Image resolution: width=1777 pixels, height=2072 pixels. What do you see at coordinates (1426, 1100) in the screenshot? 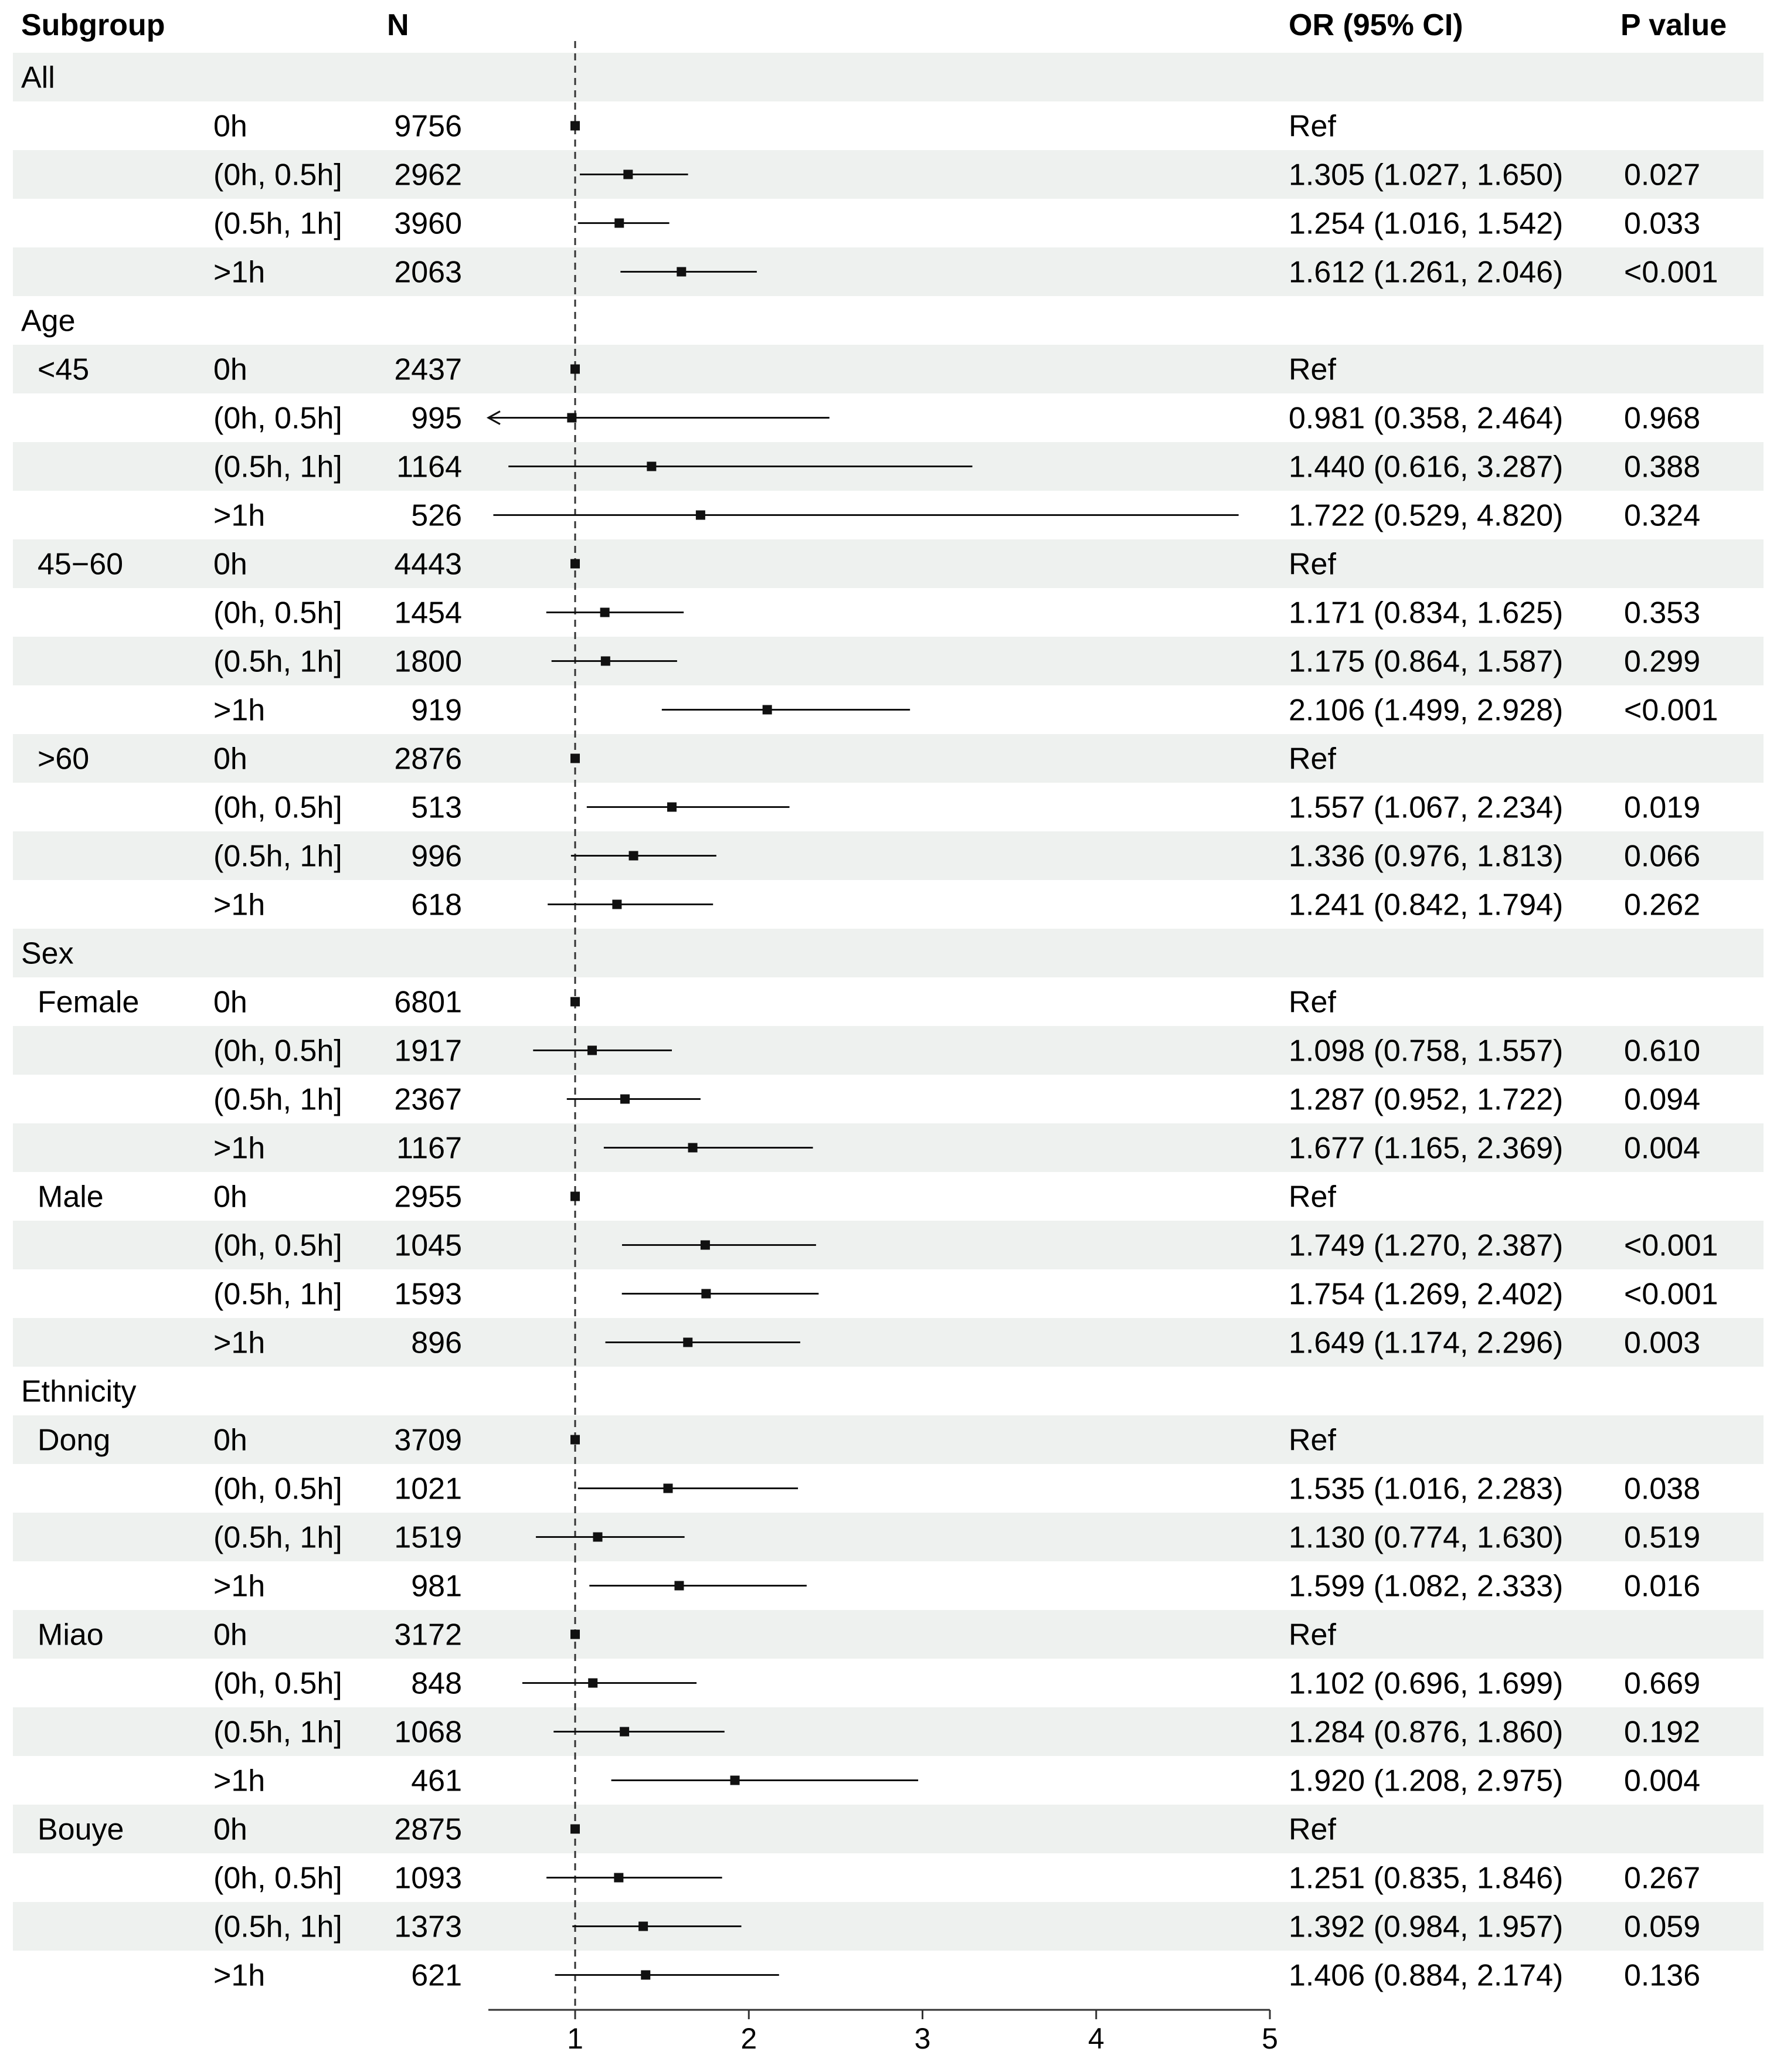
I see `or-ci-text: 1.287 (0.952, 1.722)` at bounding box center [1426, 1100].